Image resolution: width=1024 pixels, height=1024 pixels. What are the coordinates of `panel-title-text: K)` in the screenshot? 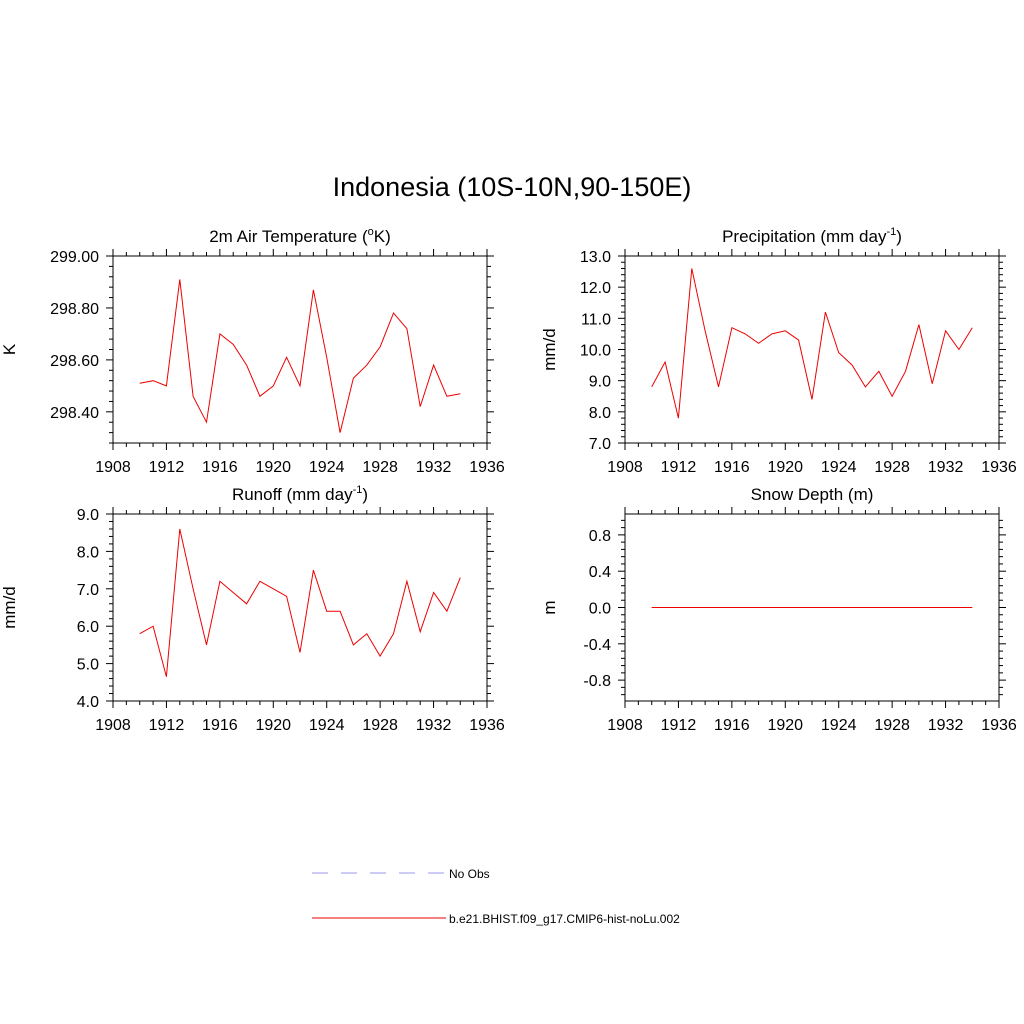 It's located at (382, 236).